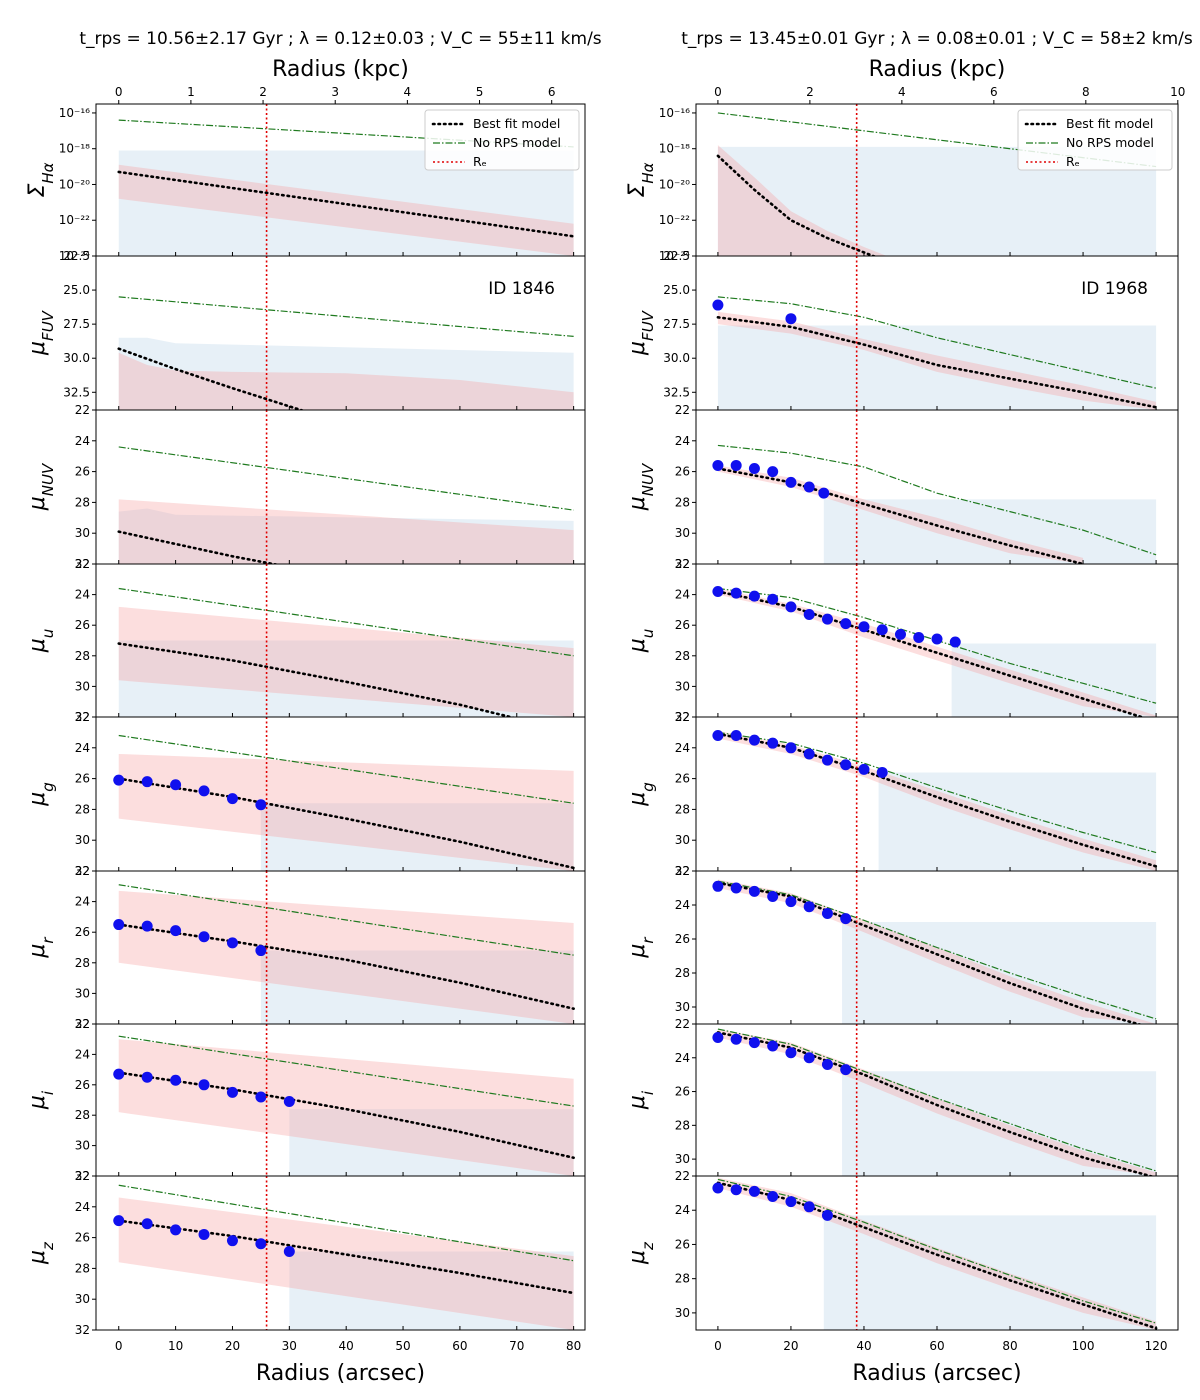  Describe the element at coordinates (641, 486) in the screenshot. I see `y-axis-label: μNUV` at that location.